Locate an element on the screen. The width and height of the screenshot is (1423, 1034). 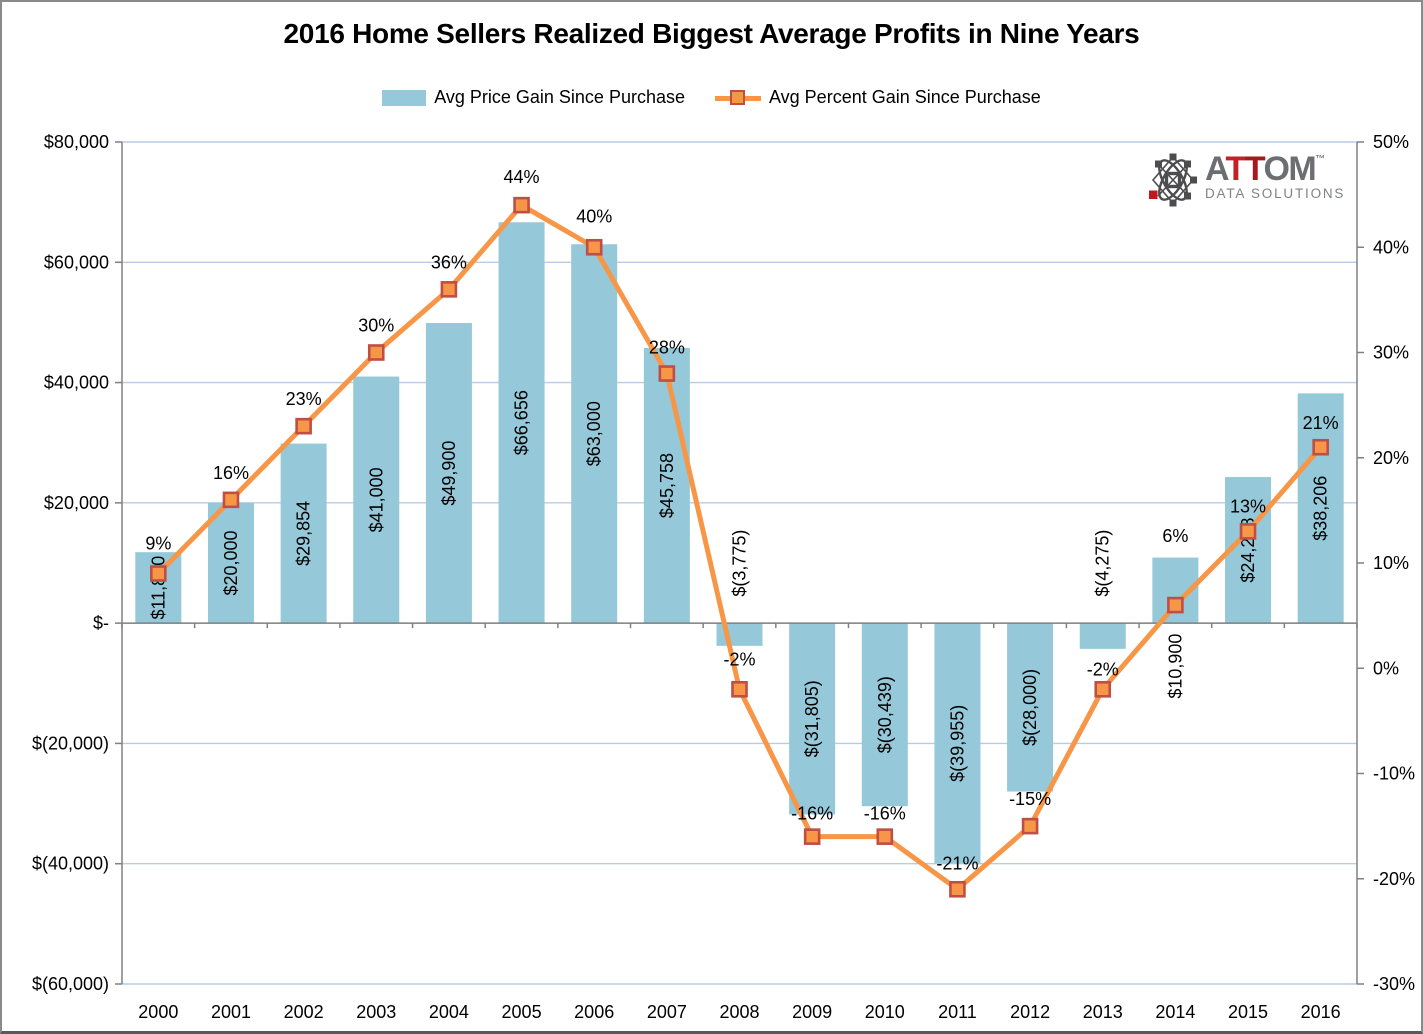
marker-2016 is located at coordinates (1320, 447).